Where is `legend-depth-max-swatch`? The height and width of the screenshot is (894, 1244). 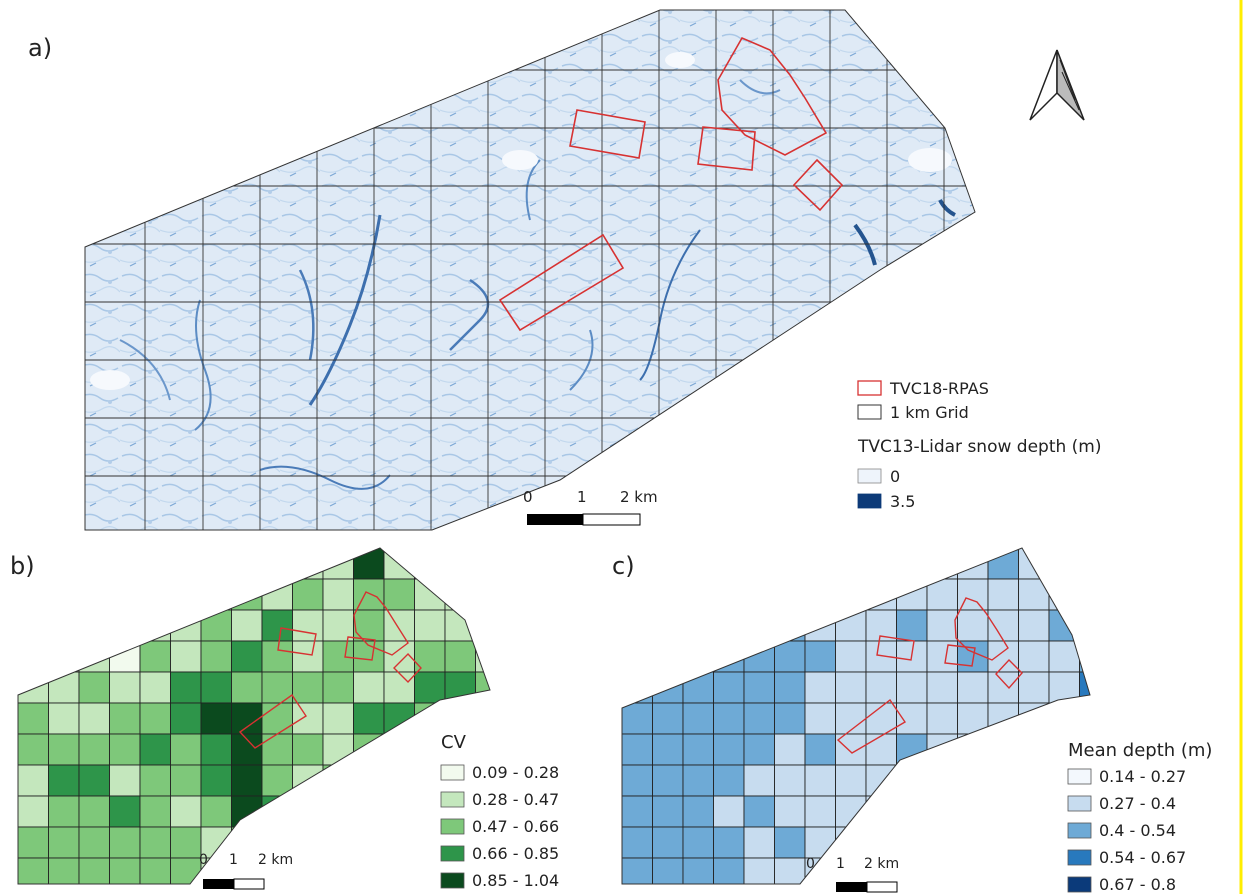 legend-depth-max-swatch is located at coordinates (869, 501).